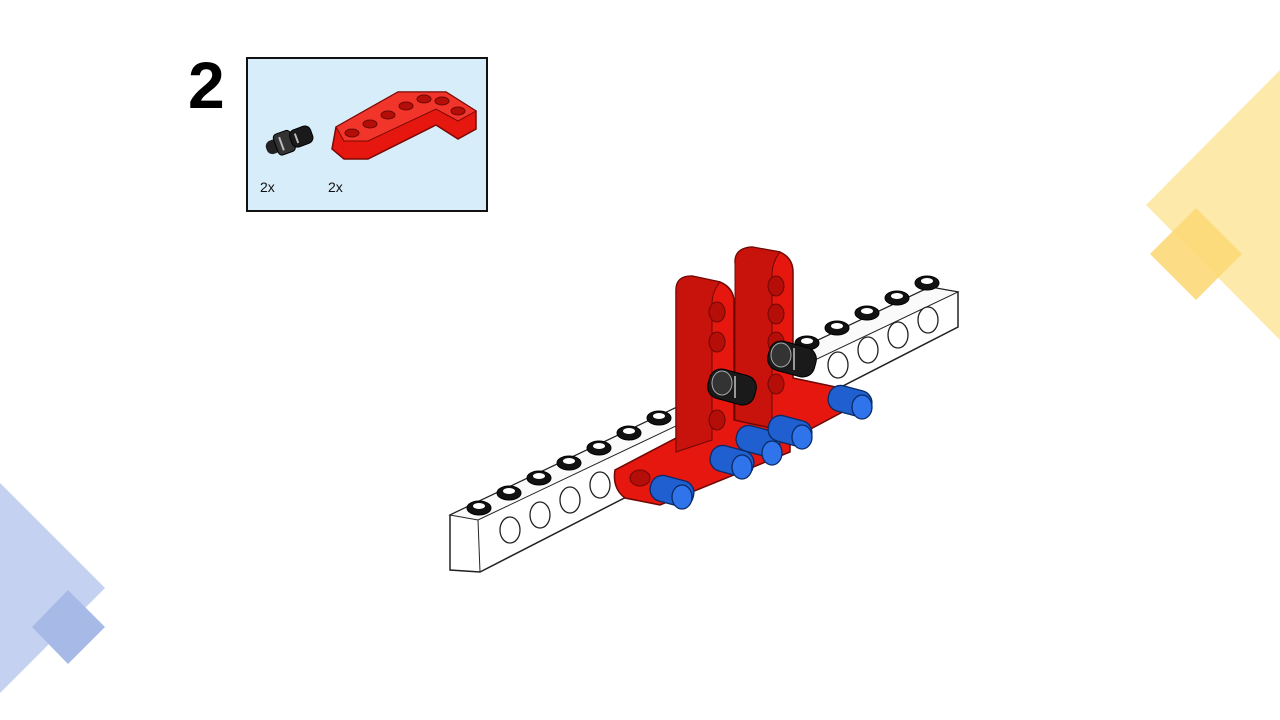  I want to click on part-quantity-beam: 2x, so click(335, 187).